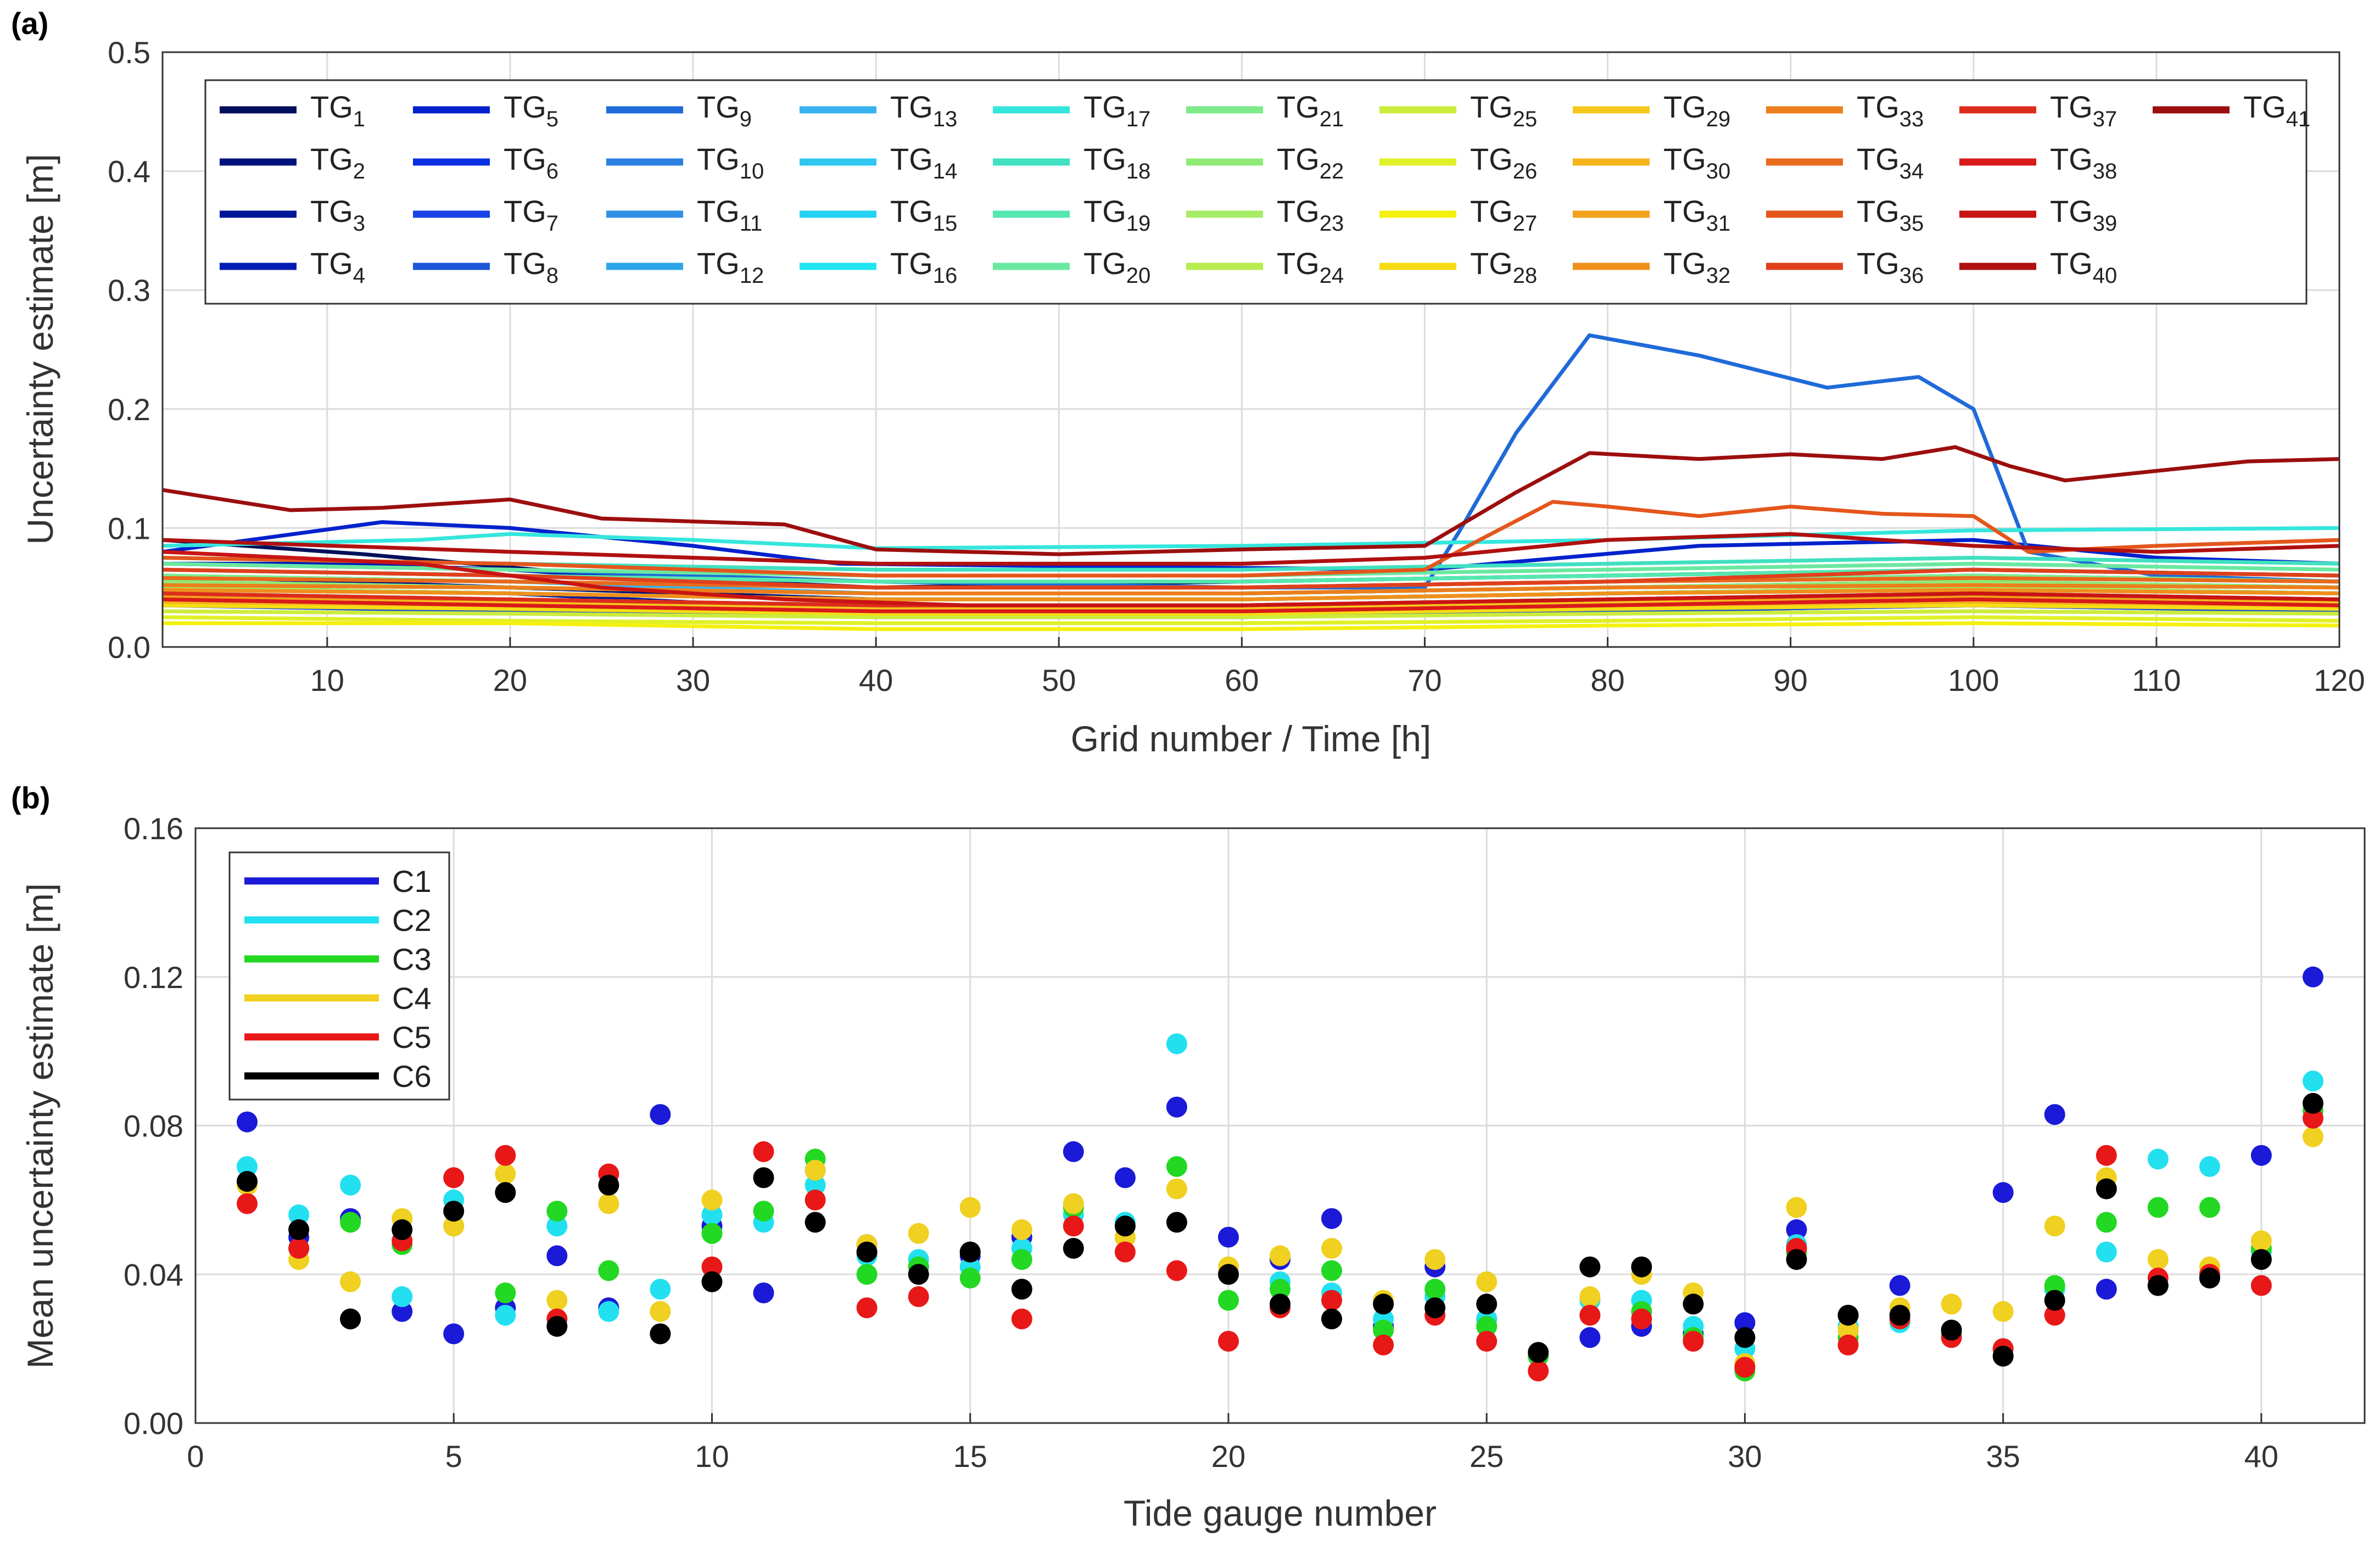  I want to click on a-ytick-label: 0.4, so click(129, 171).